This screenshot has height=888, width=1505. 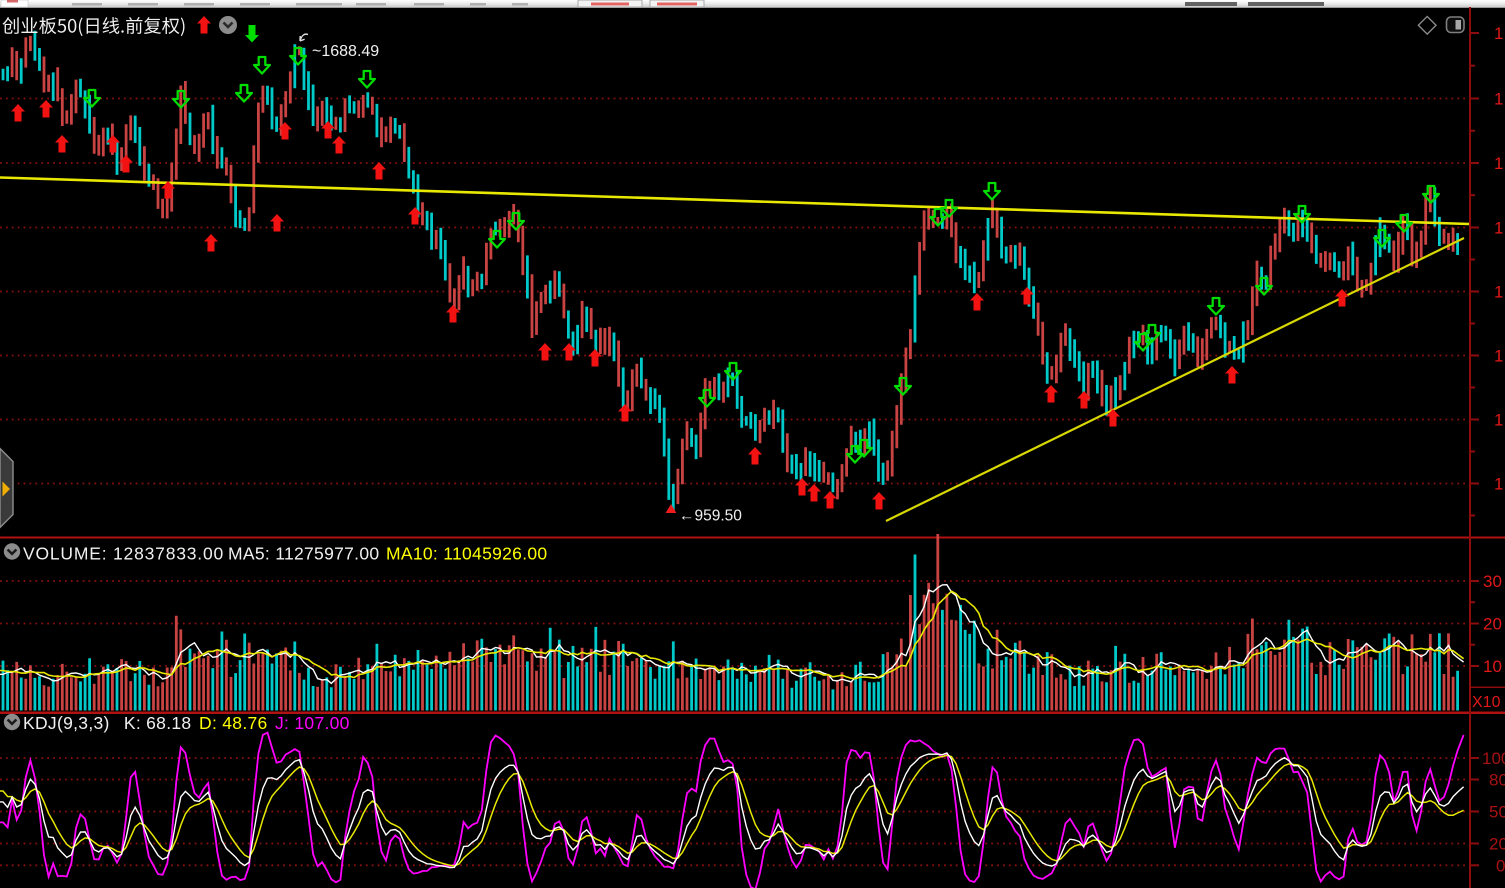 What do you see at coordinates (123, 554) in the screenshot?
I see `svg-text: VOLUME: 12837833.00` at bounding box center [123, 554].